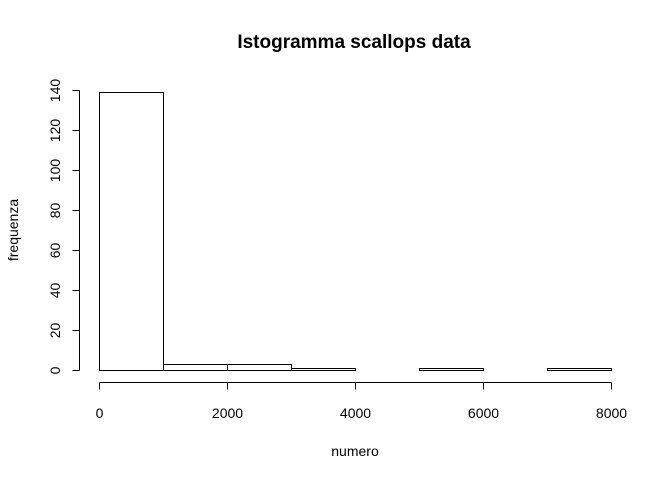 The image size is (672, 480). I want to click on x-tick-label: 6000, so click(483, 413).